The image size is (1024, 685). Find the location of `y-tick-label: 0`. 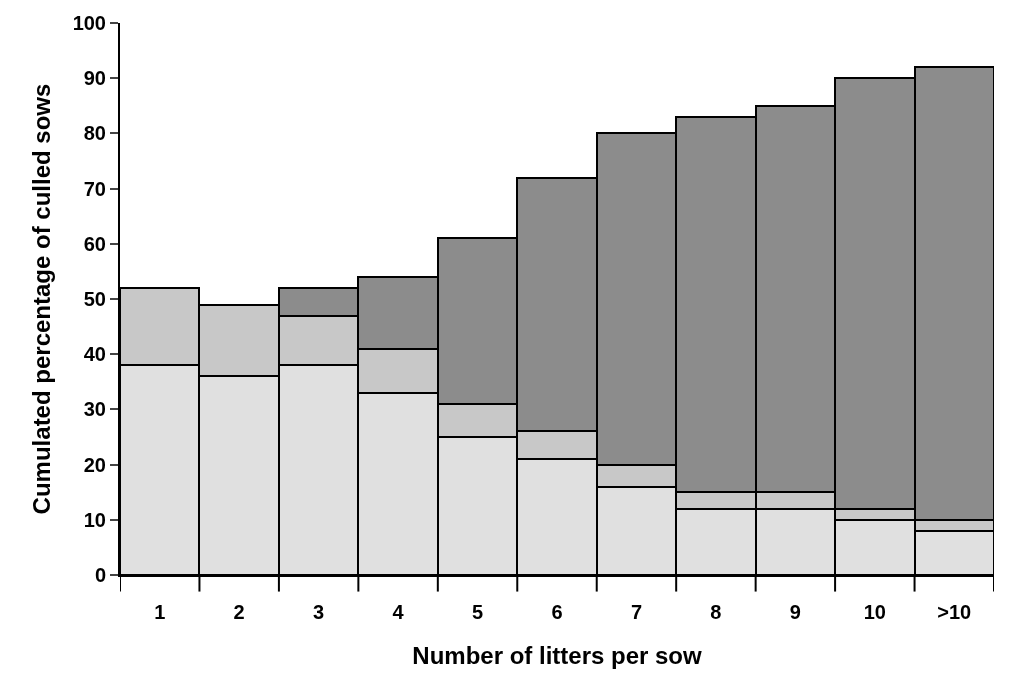

y-tick-label: 0 is located at coordinates (100, 575).